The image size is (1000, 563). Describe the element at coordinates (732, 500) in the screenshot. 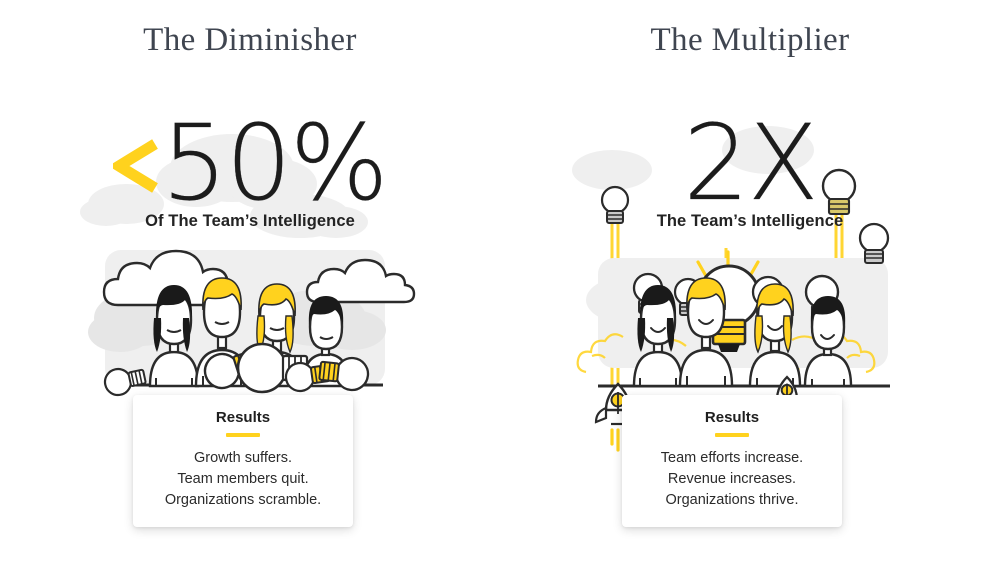

I see `results-line: Organizations thrive.` at that location.